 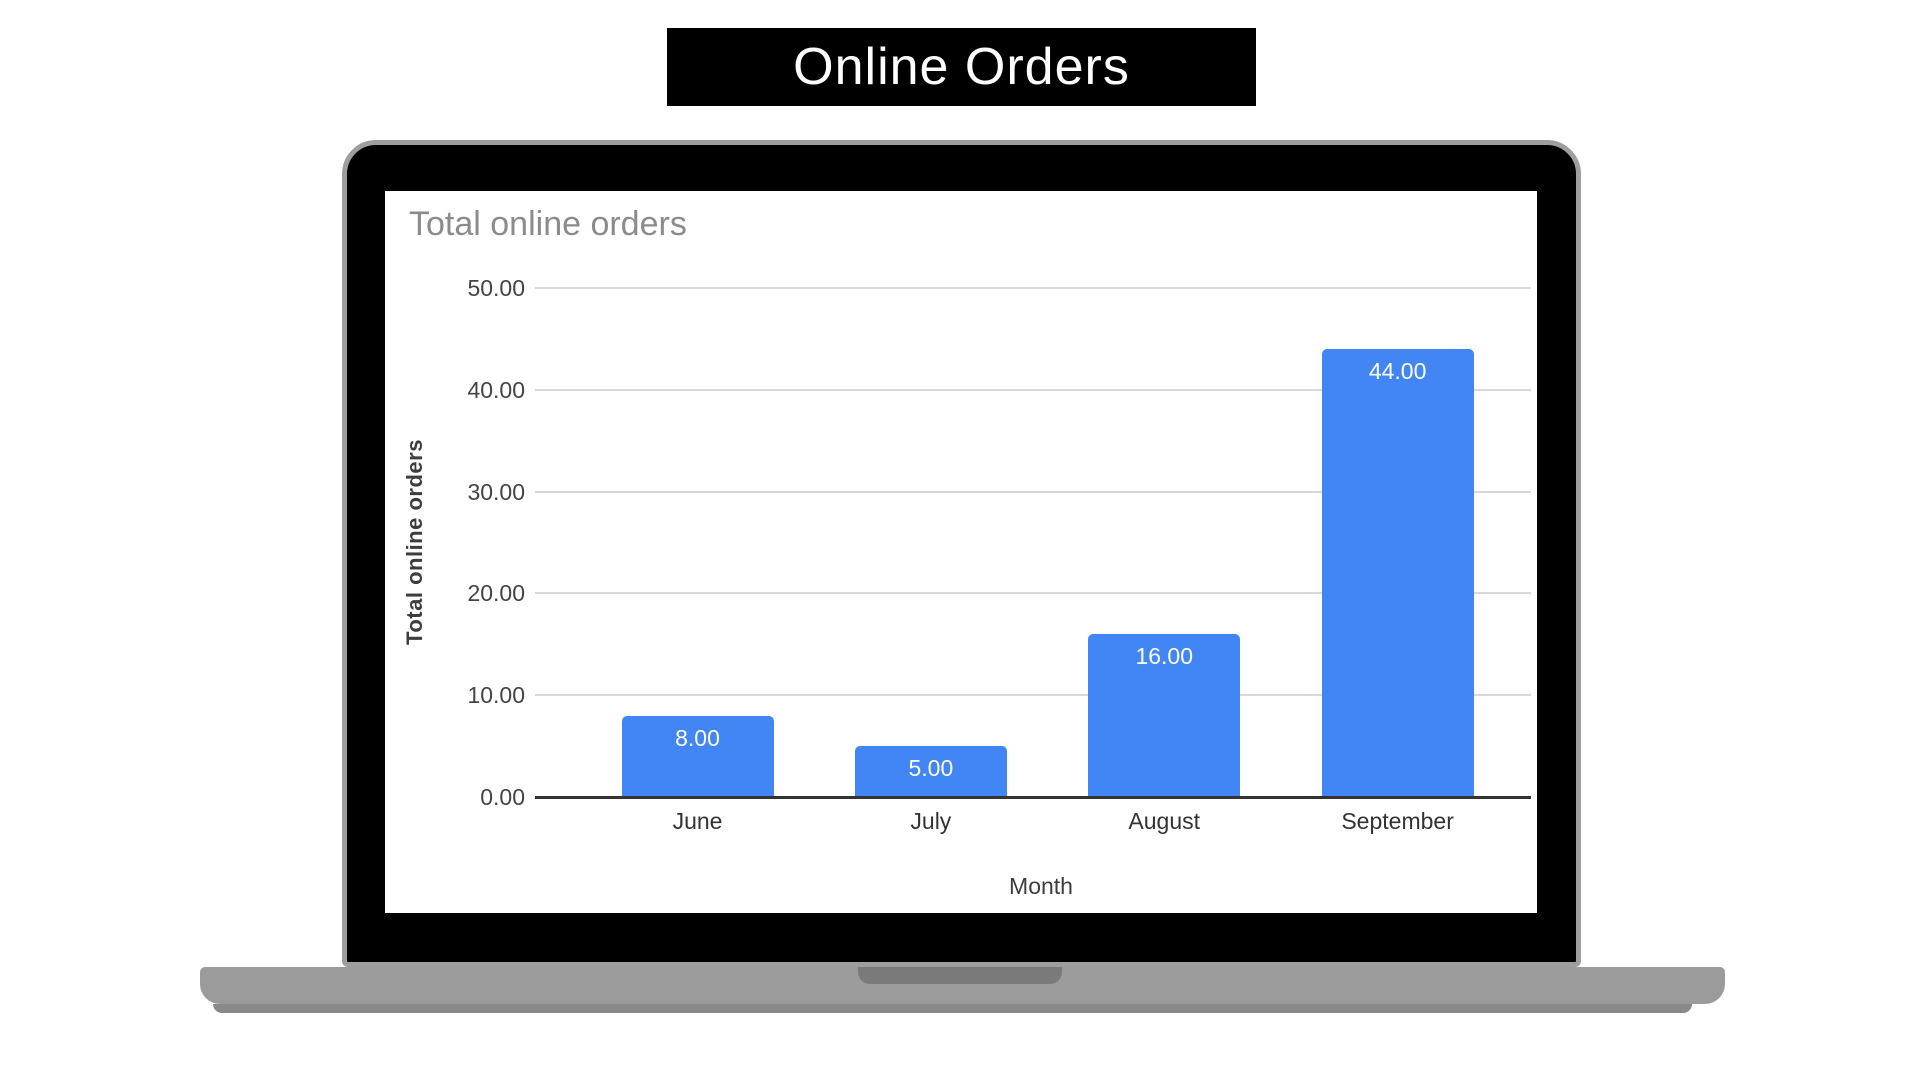 I want to click on gridline-20.00, so click(x=1033, y=593).